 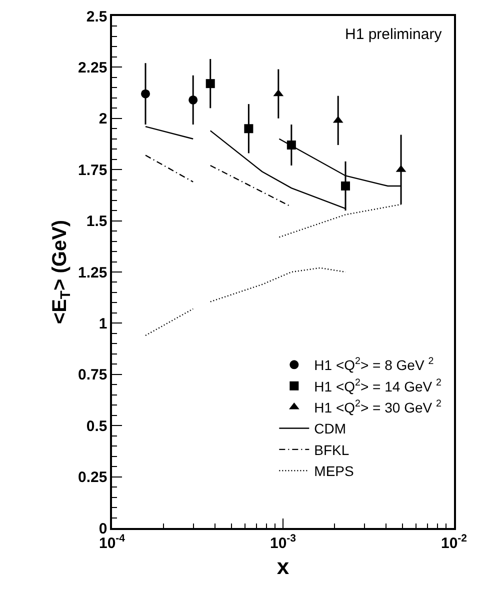 What do you see at coordinates (103, 119) in the screenshot?
I see `y-tick-label: 2` at bounding box center [103, 119].